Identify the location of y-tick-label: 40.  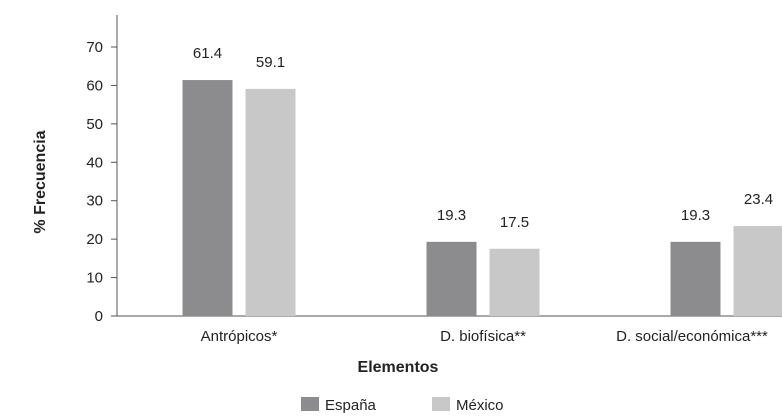
(94, 162).